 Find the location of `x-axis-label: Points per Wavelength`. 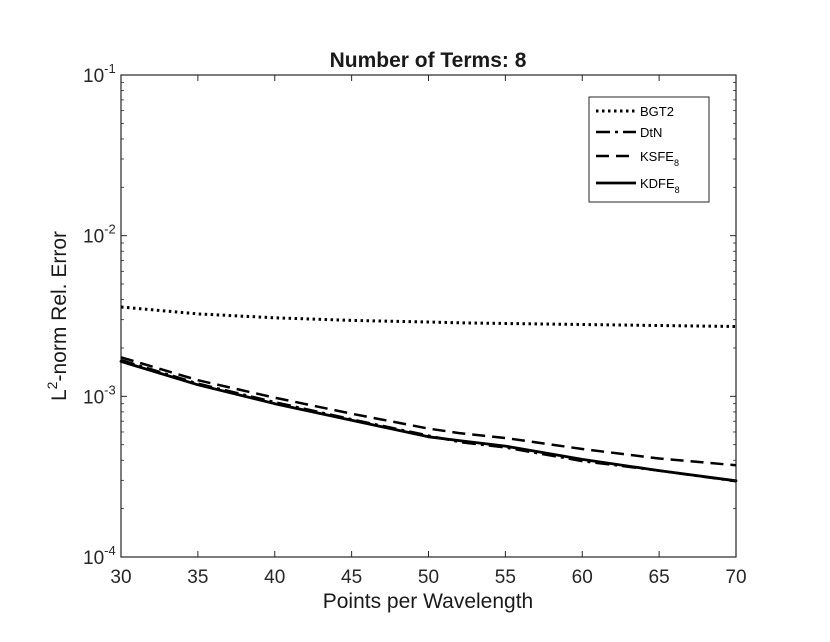

x-axis-label: Points per Wavelength is located at coordinates (428, 601).